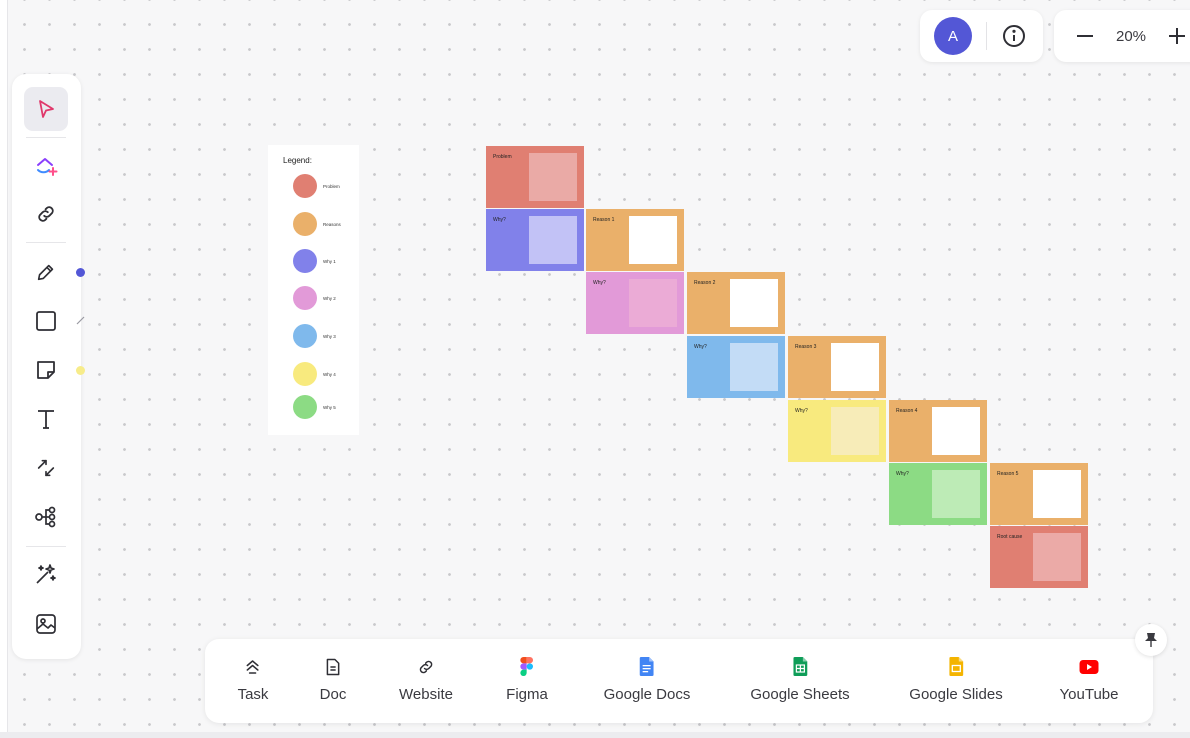 The image size is (1190, 738). Describe the element at coordinates (329, 374) in the screenshot. I see `legend-label: Why 4` at that location.